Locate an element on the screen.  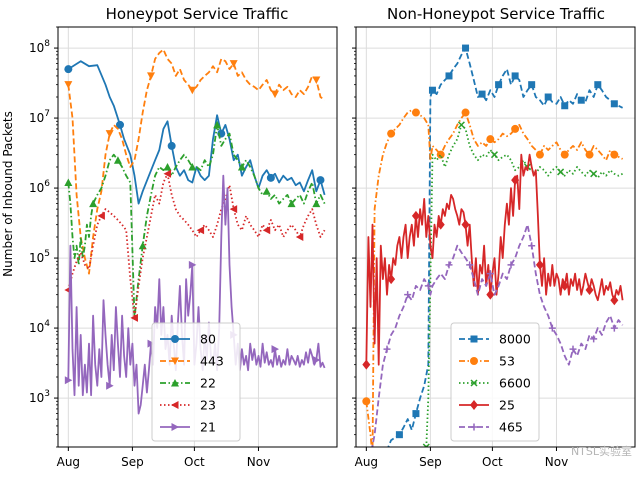
legend-label: 8000 is located at coordinates (515, 339).